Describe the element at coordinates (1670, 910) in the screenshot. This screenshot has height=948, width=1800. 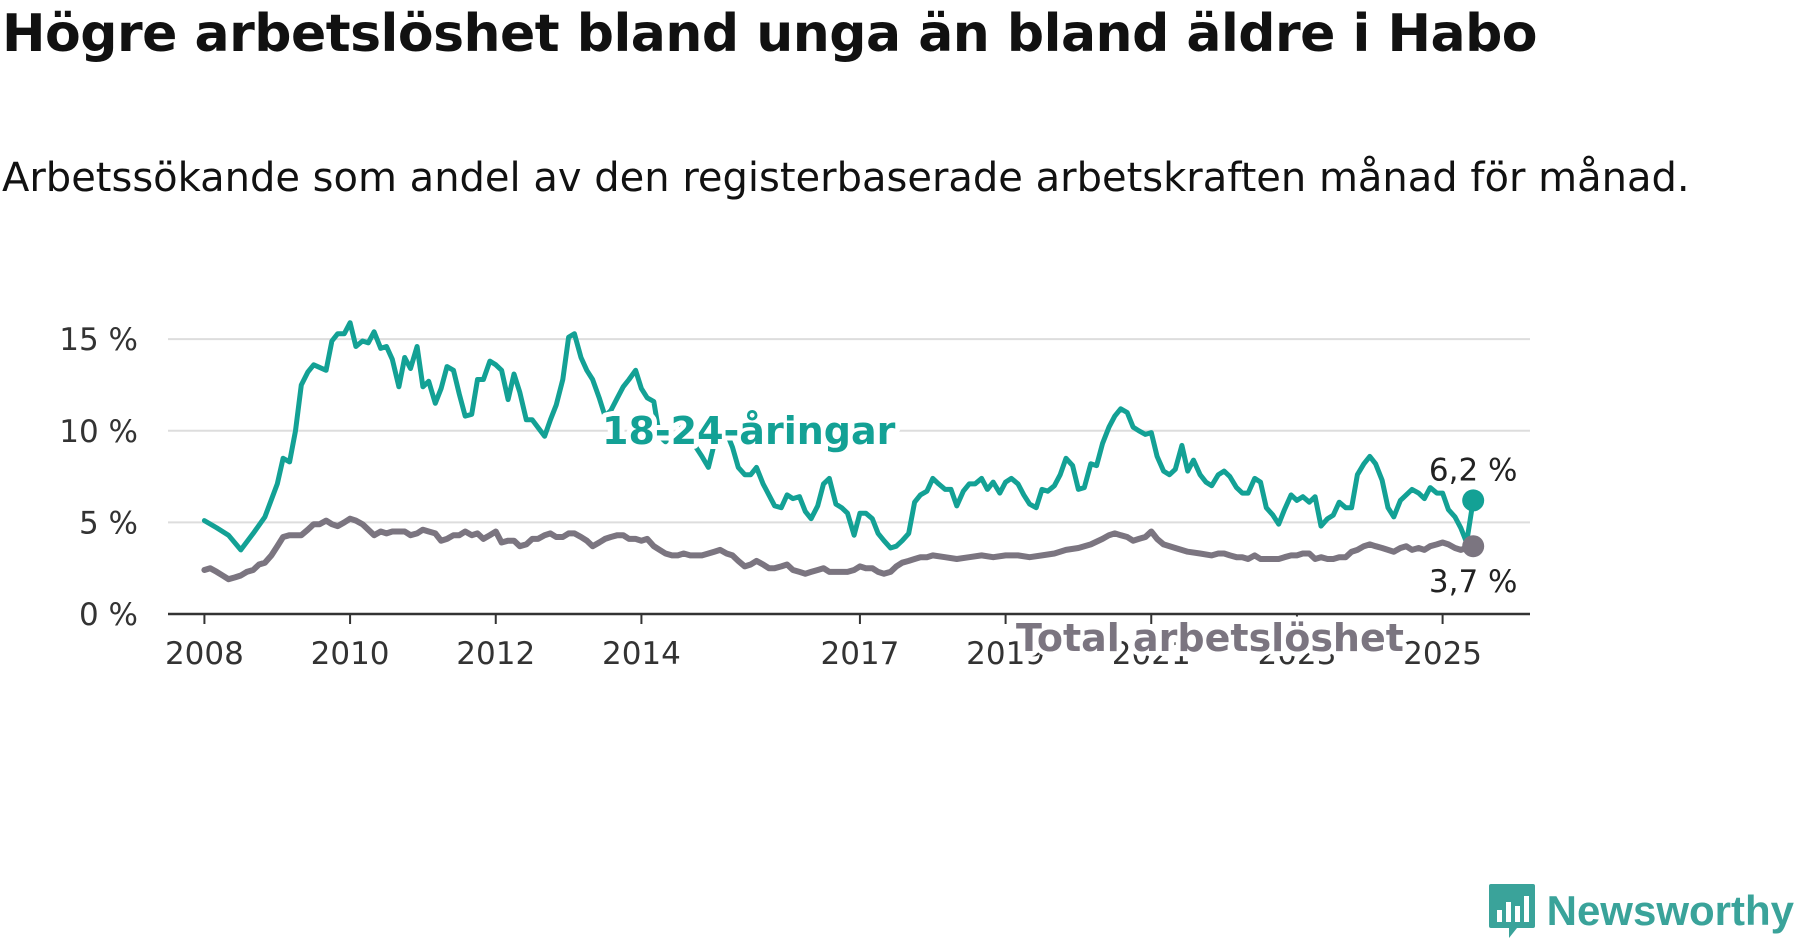
I see `newsworthy-brand-name: Newsworthy` at that location.